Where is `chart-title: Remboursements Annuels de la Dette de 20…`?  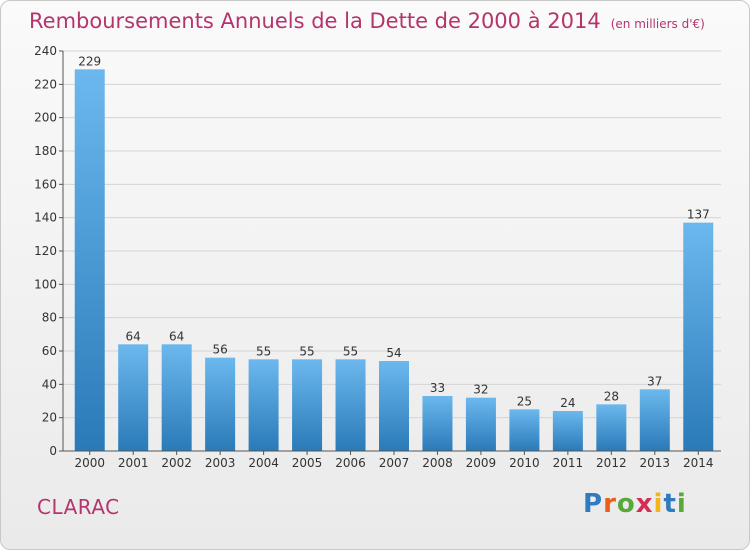 chart-title: Remboursements Annuels de la Dette de 20… is located at coordinates (367, 21).